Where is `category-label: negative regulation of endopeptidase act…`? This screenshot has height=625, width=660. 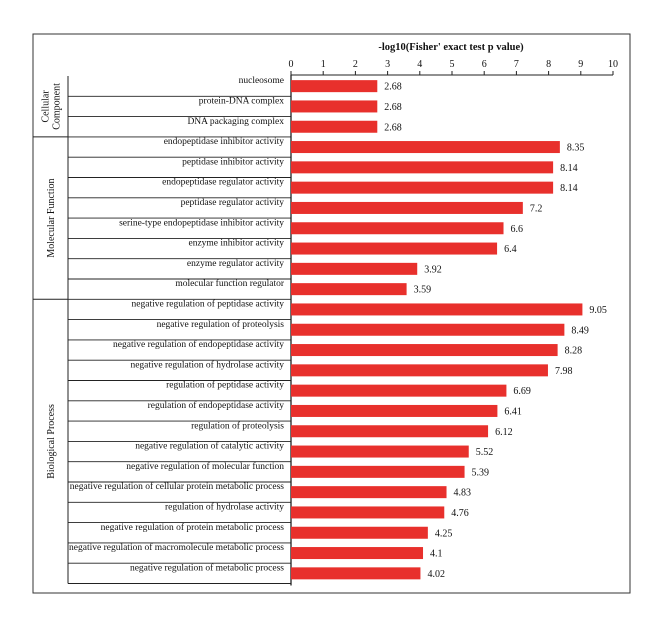
category-label: negative regulation of endopeptidase act… is located at coordinates (198, 344).